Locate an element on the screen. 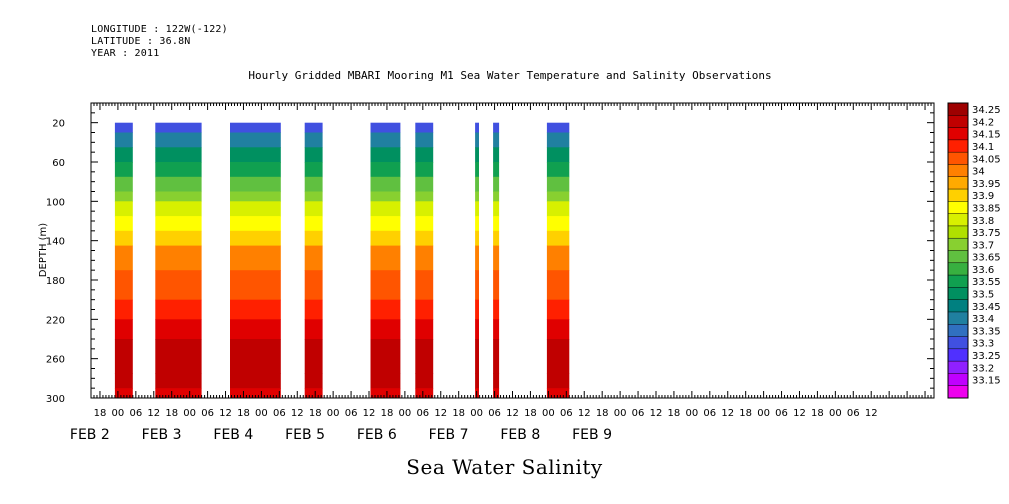 This screenshot has width=1009, height=504. colorbar-label: 34.2 is located at coordinates (983, 122).